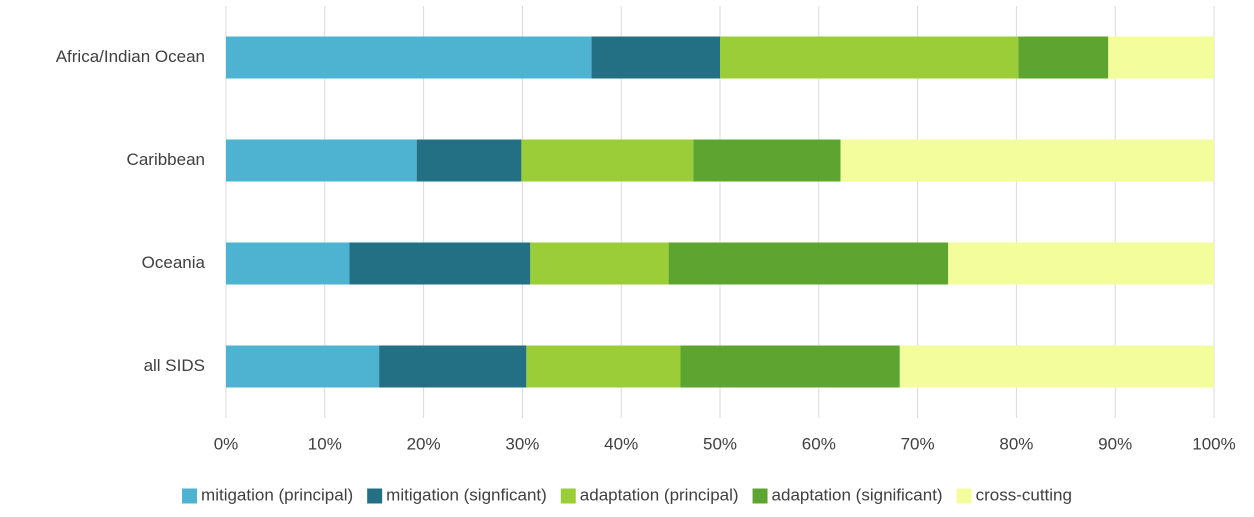 This screenshot has width=1254, height=517. I want to click on legend-item: adaptation (principal), so click(649, 494).